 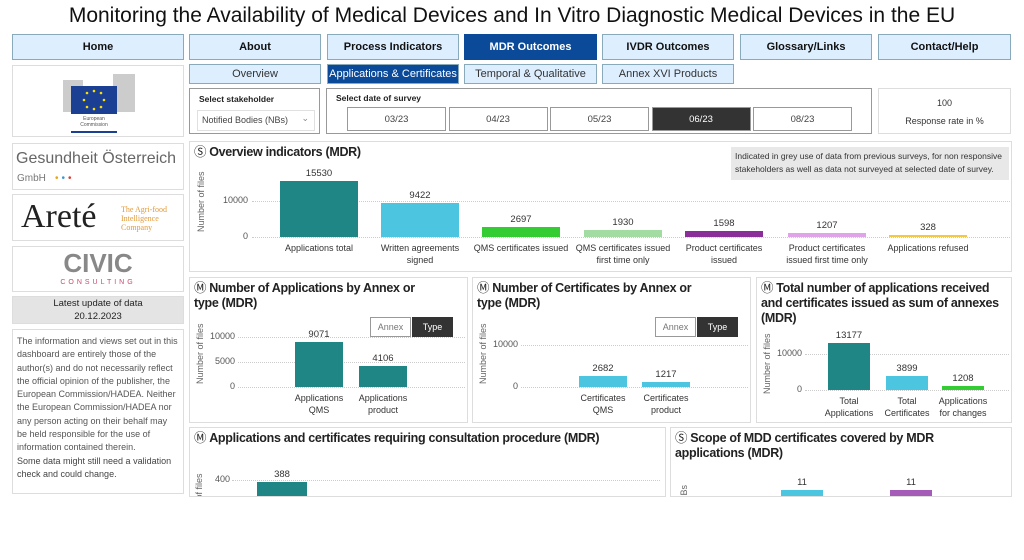 I want to click on overview-bar-qms-certificates-issued, so click(x=521, y=232).